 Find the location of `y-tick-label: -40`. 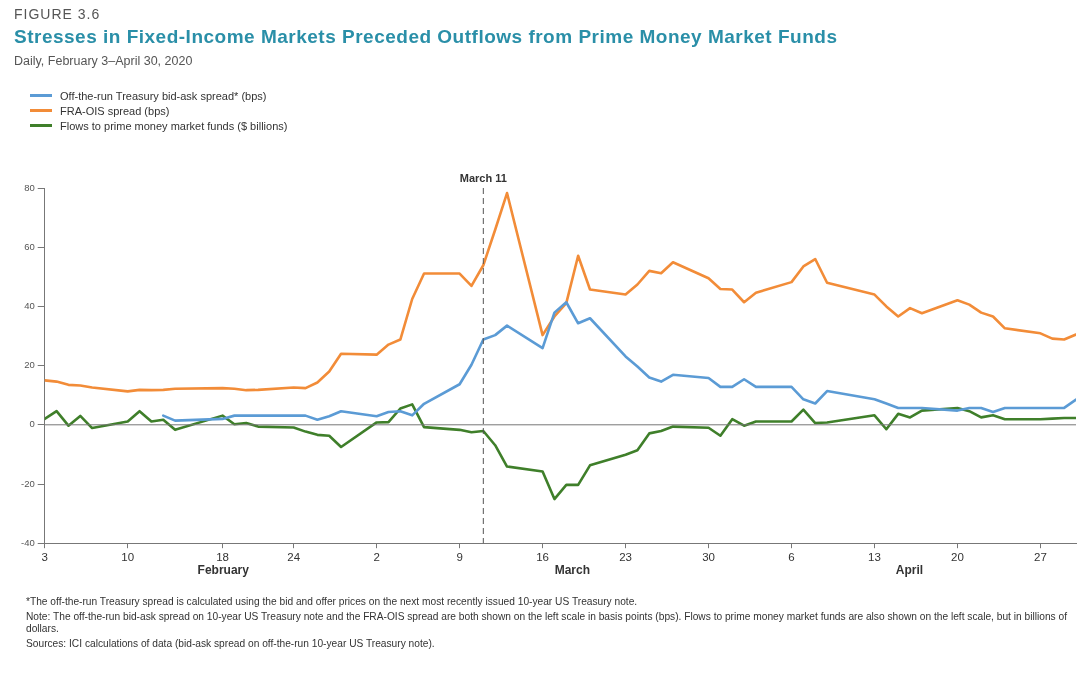

y-tick-label: -40 is located at coordinates (28, 542).